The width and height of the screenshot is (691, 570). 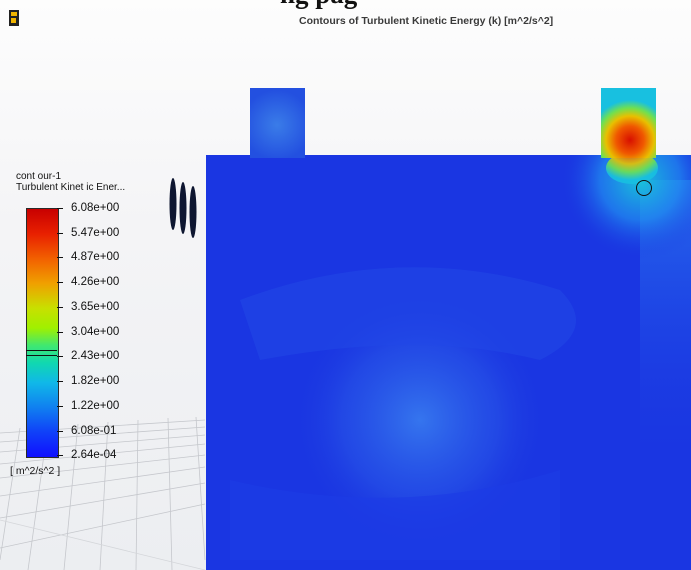 I want to click on top-cropped-heading: ng pag, so click(x=345, y=5).